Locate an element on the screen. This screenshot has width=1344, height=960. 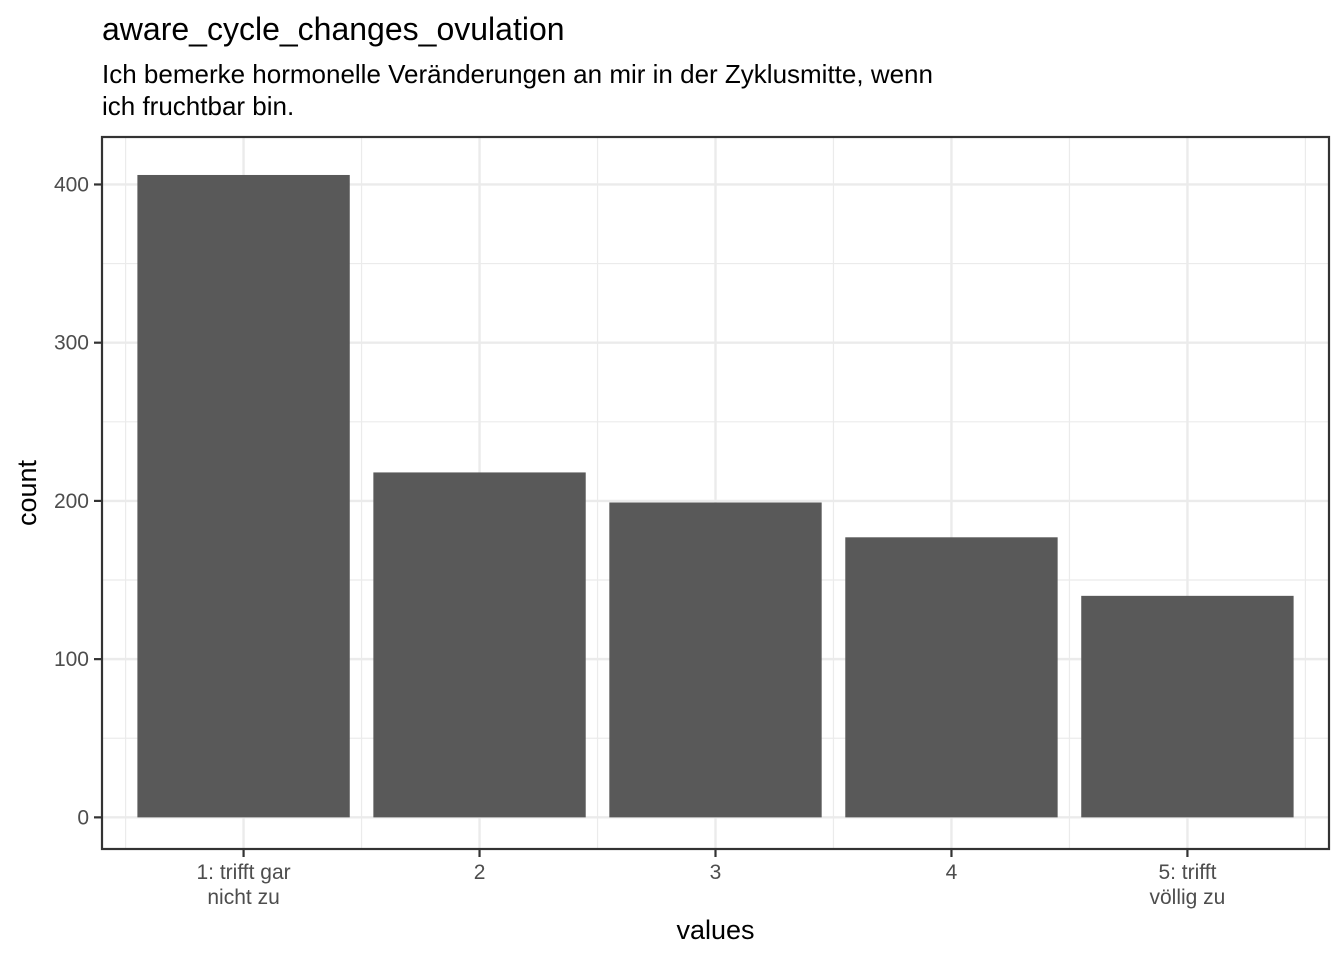
y-tick-label: 100 is located at coordinates (71, 659).